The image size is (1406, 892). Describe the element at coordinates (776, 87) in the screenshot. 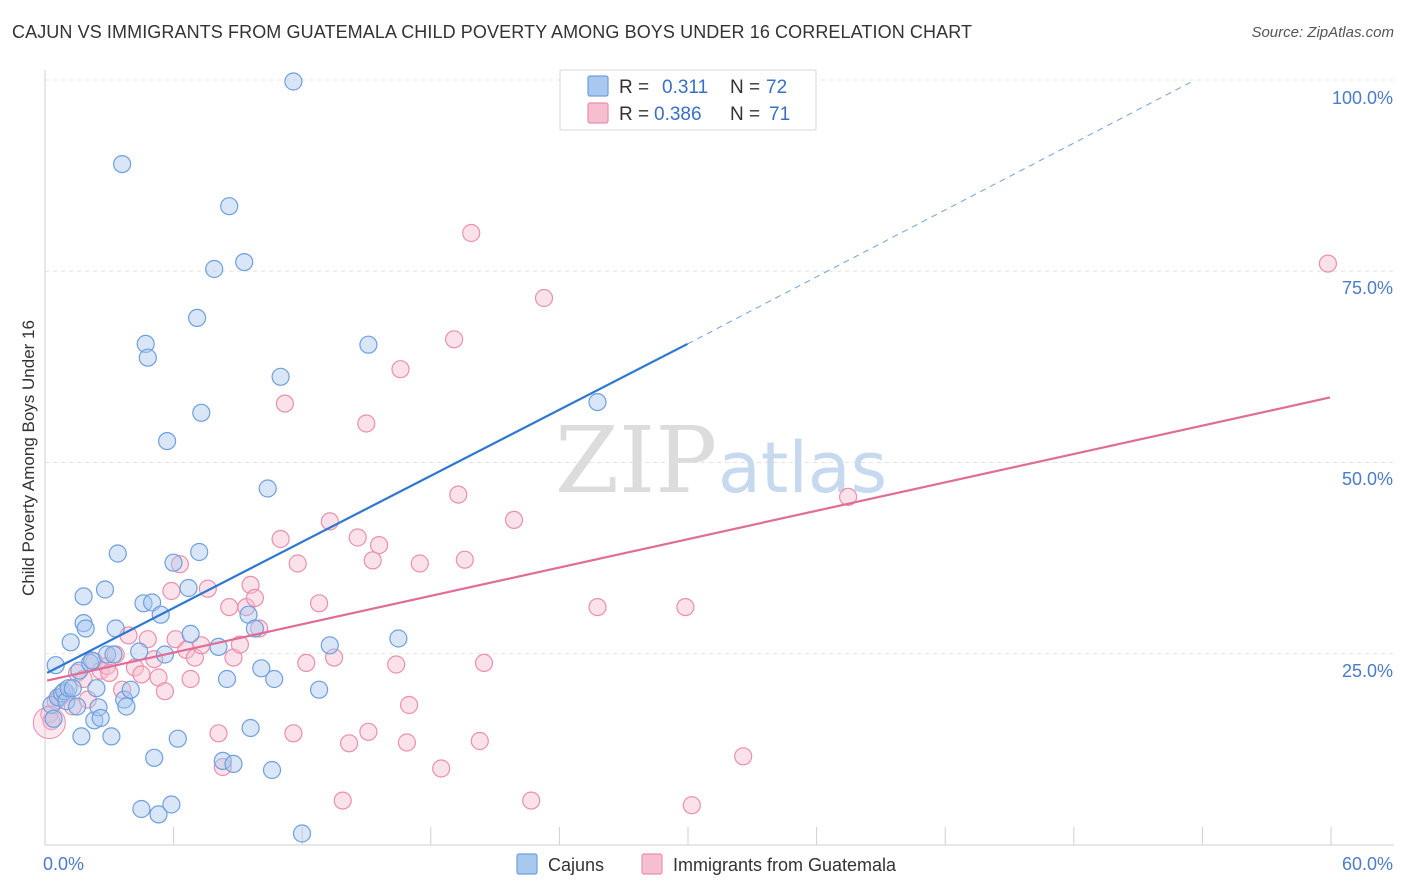

I see `legend-n-value-cajuns: 72` at that location.